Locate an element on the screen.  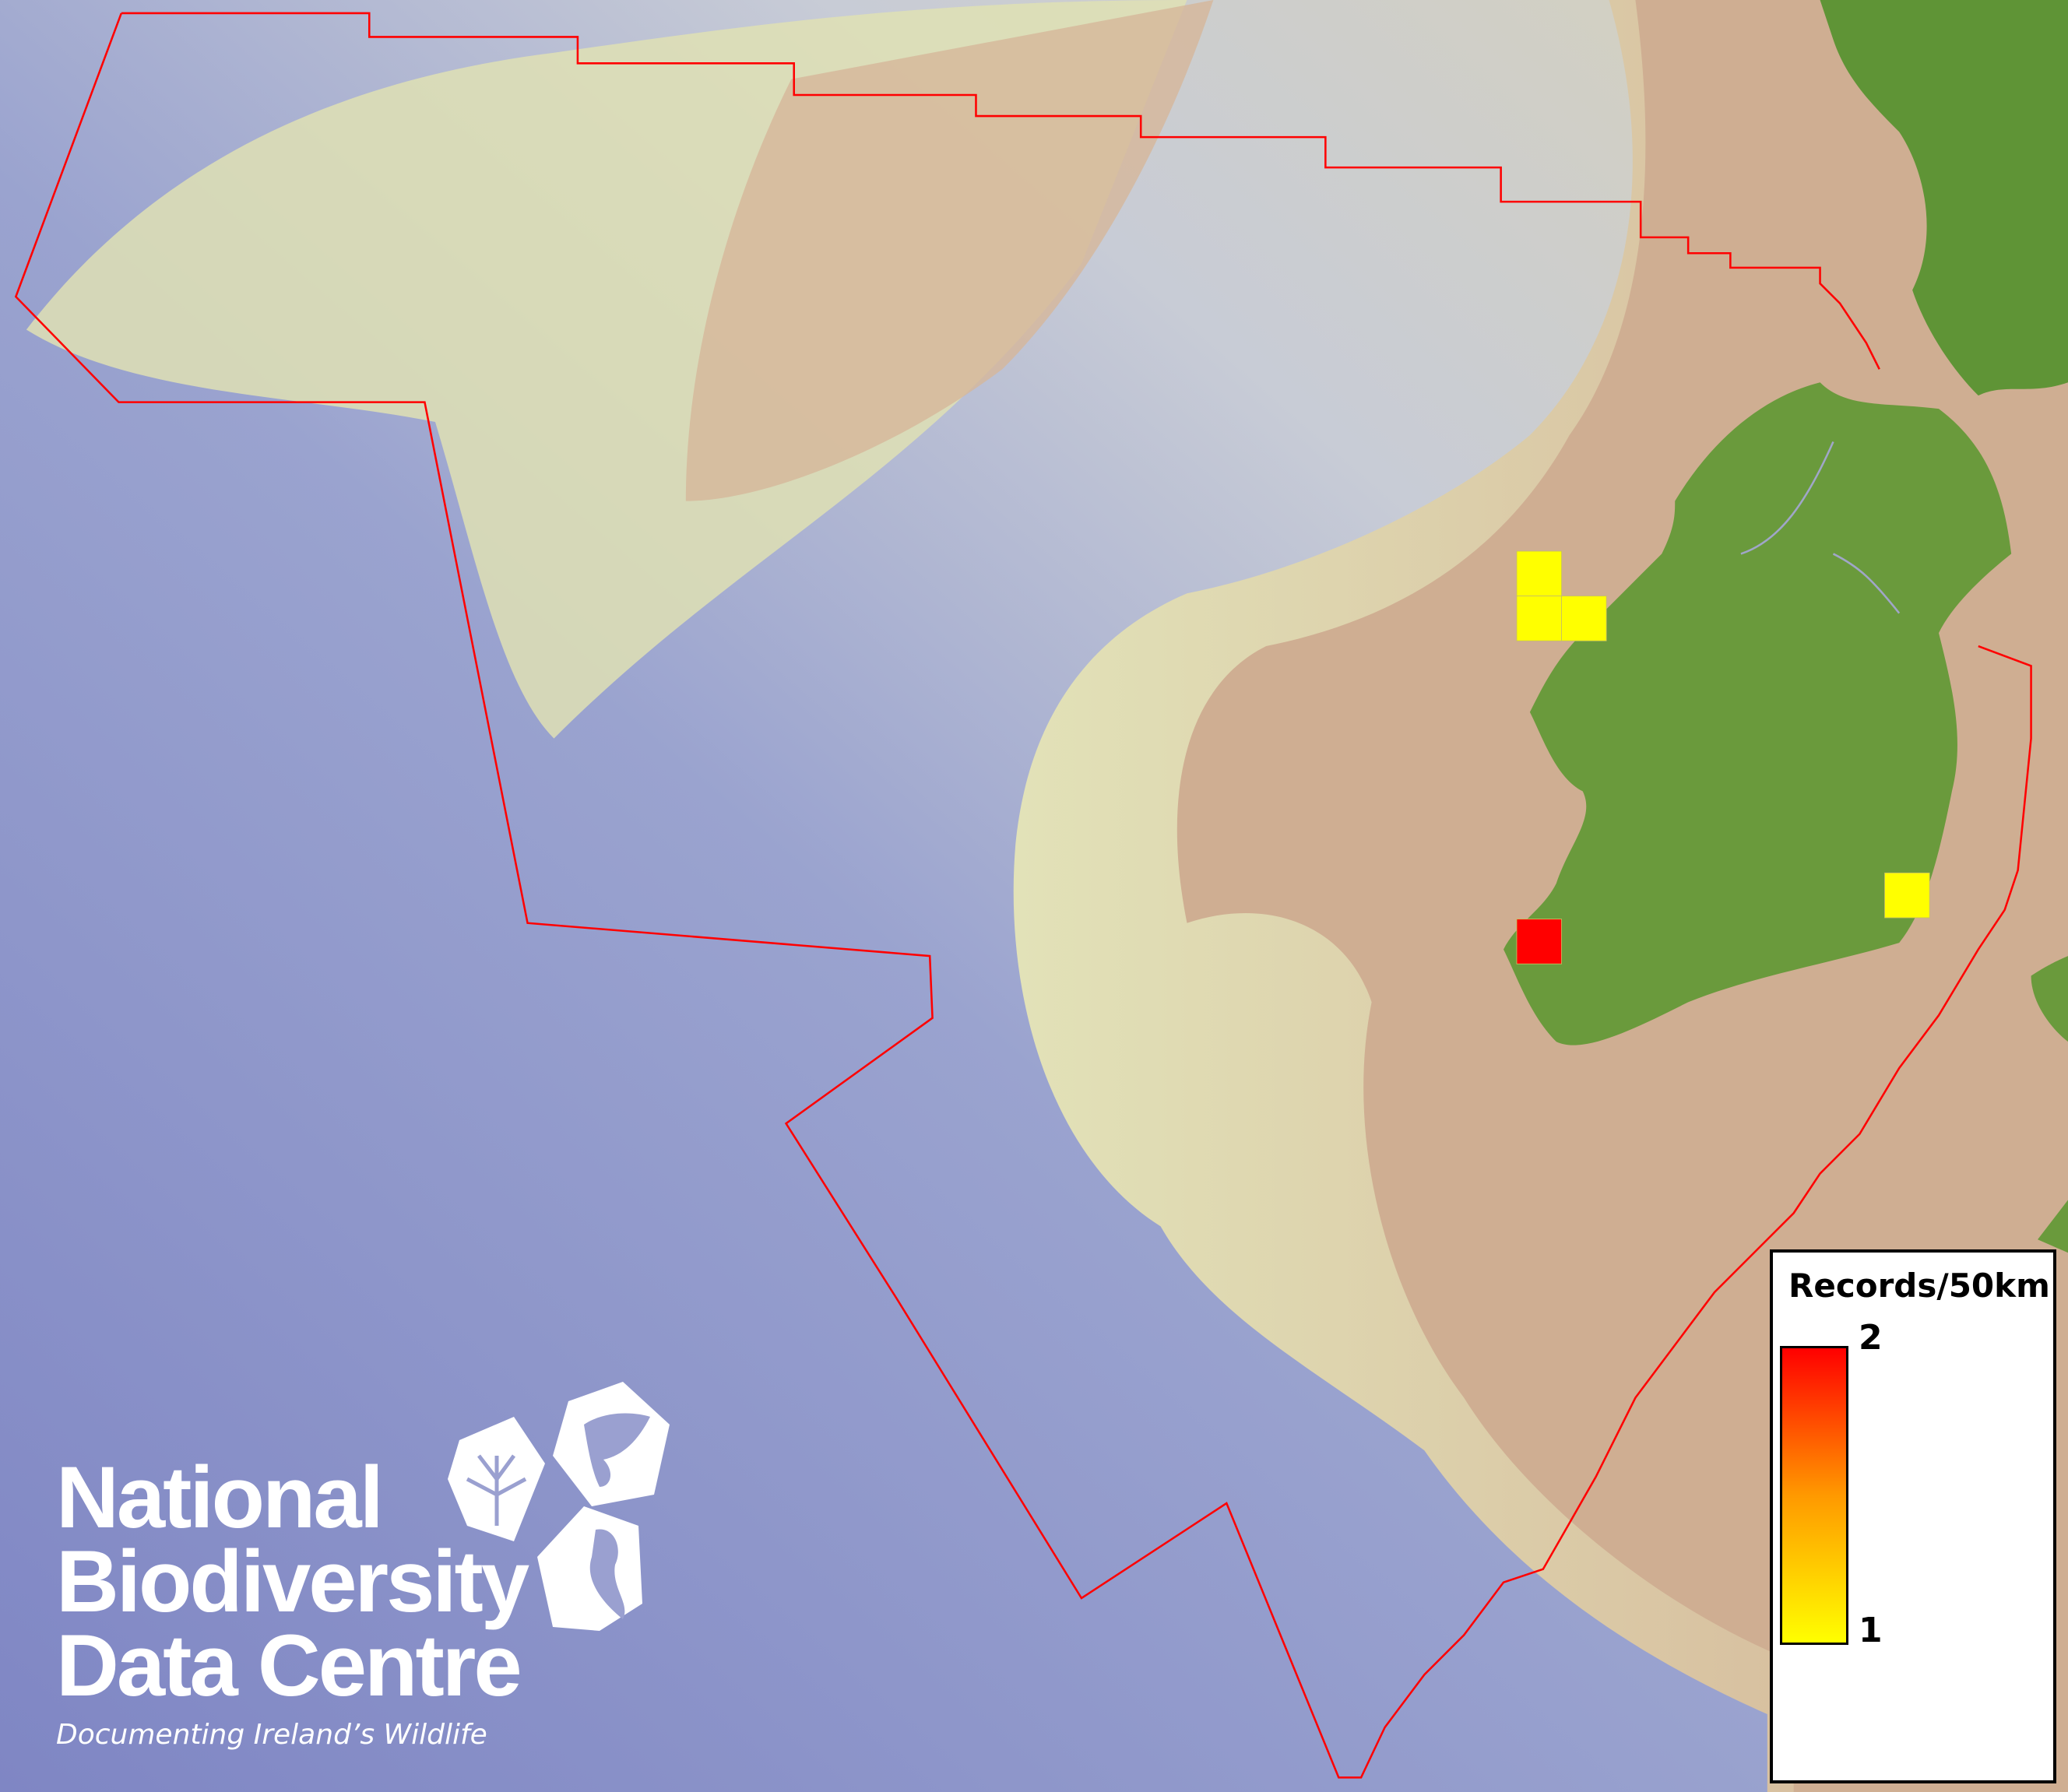
logo-line-2: Biodiversity is located at coordinates (292, 1581).